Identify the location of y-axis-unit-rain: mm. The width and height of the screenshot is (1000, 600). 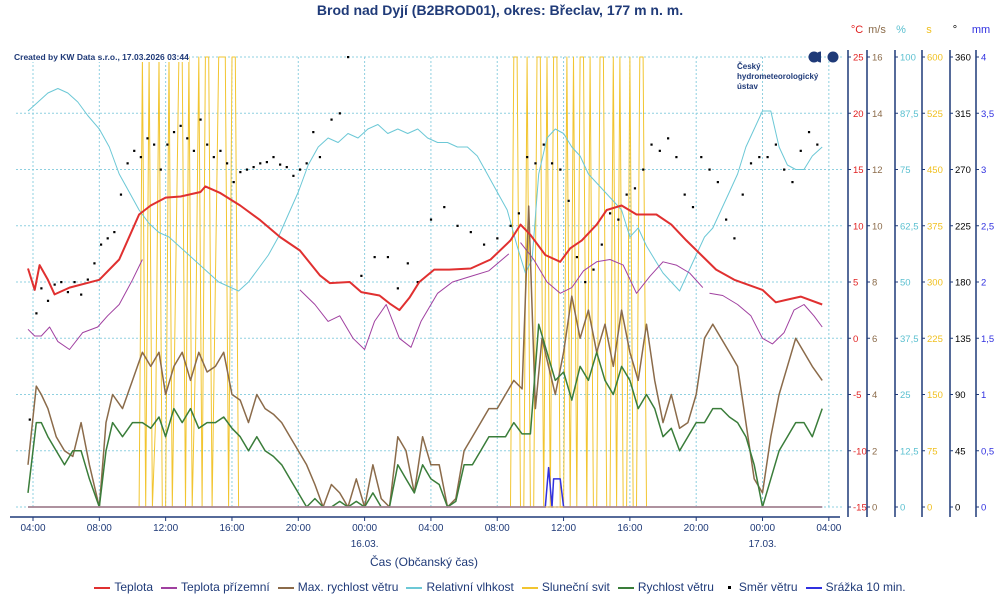
(981, 30).